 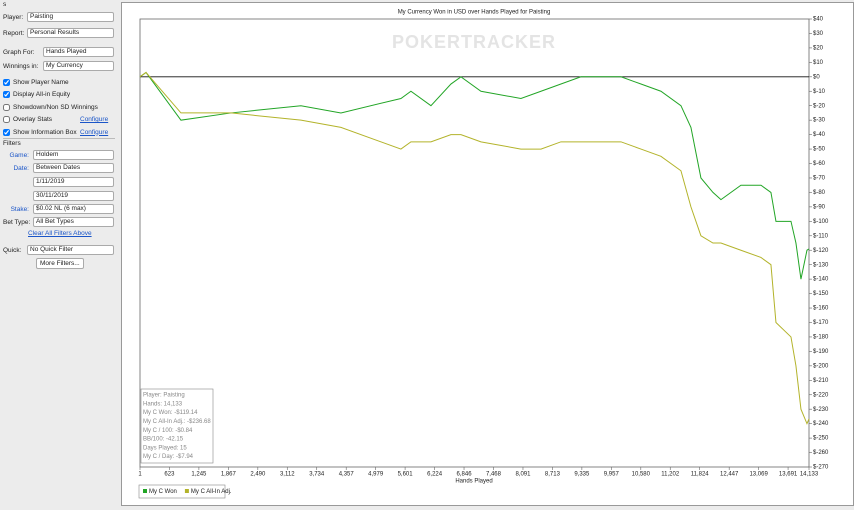 What do you see at coordinates (821, 366) in the screenshot?
I see `y-tick-label: $-200` at bounding box center [821, 366].